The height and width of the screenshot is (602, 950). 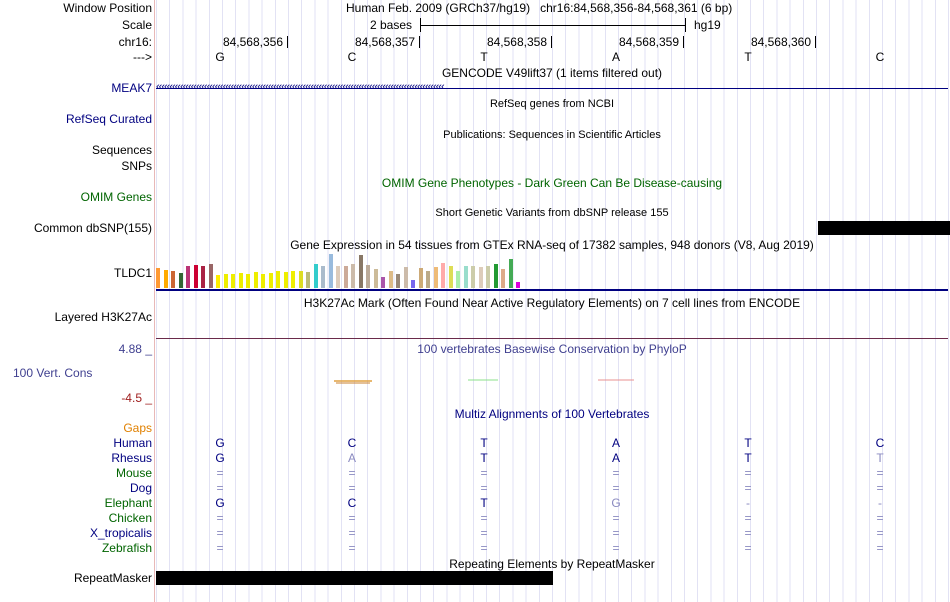 I want to click on phylop-label: 100 Vert. Cons, so click(x=53, y=373).